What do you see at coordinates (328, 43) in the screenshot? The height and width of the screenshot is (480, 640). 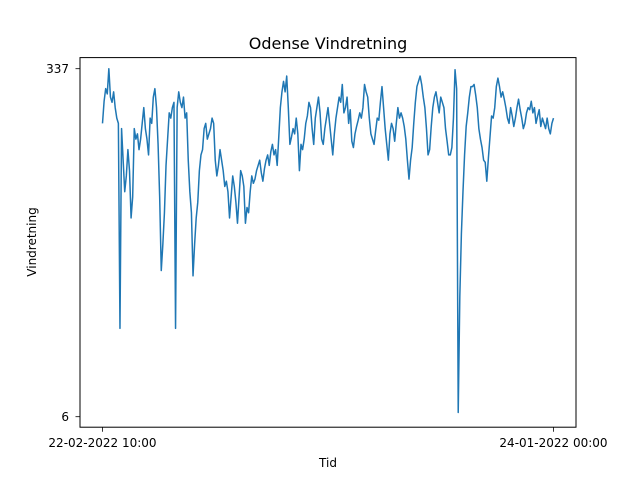 I see `chart-title: Odense Vindretning` at bounding box center [328, 43].